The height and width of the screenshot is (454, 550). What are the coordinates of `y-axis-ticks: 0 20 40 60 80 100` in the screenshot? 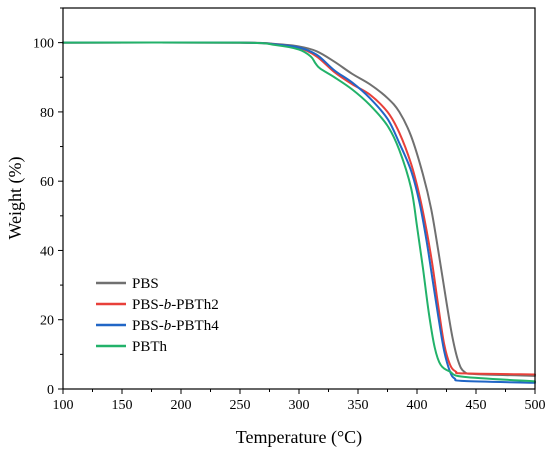 It's located at (48, 202).